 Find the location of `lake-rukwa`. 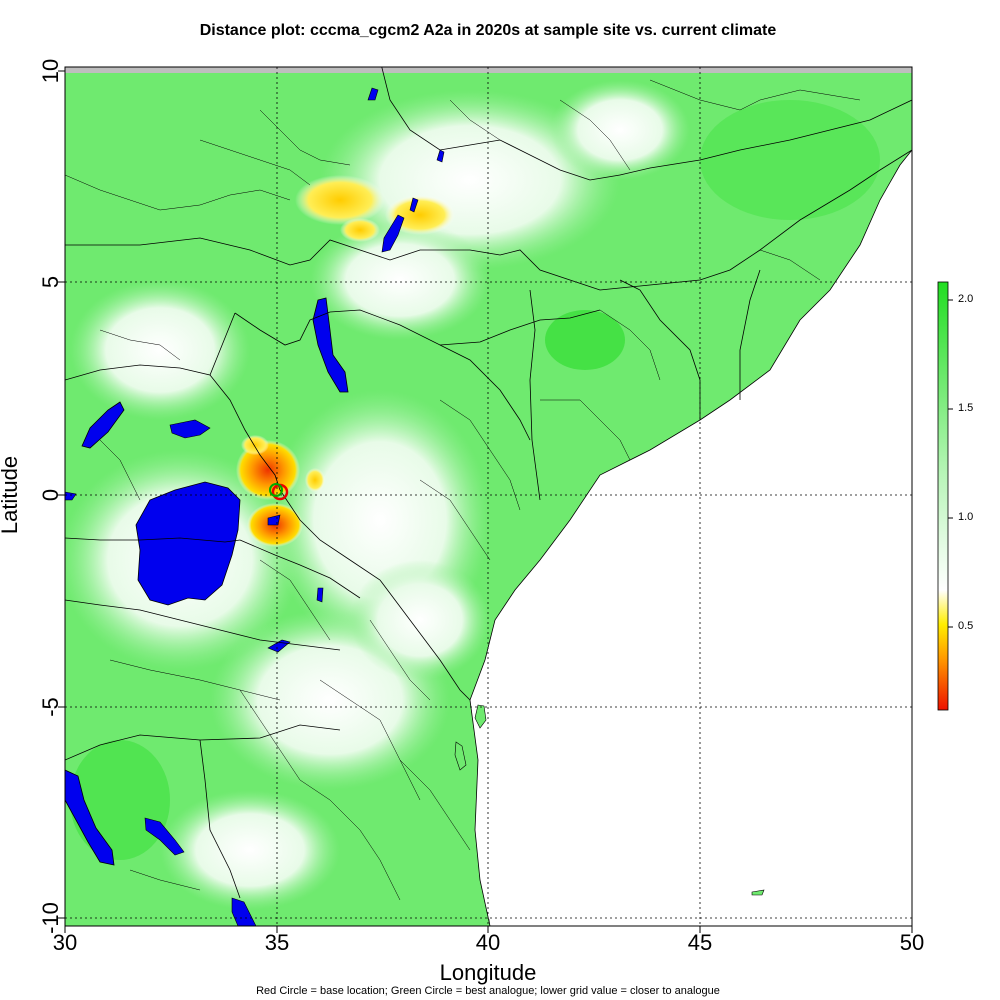

lake-rukwa is located at coordinates (164, 836).